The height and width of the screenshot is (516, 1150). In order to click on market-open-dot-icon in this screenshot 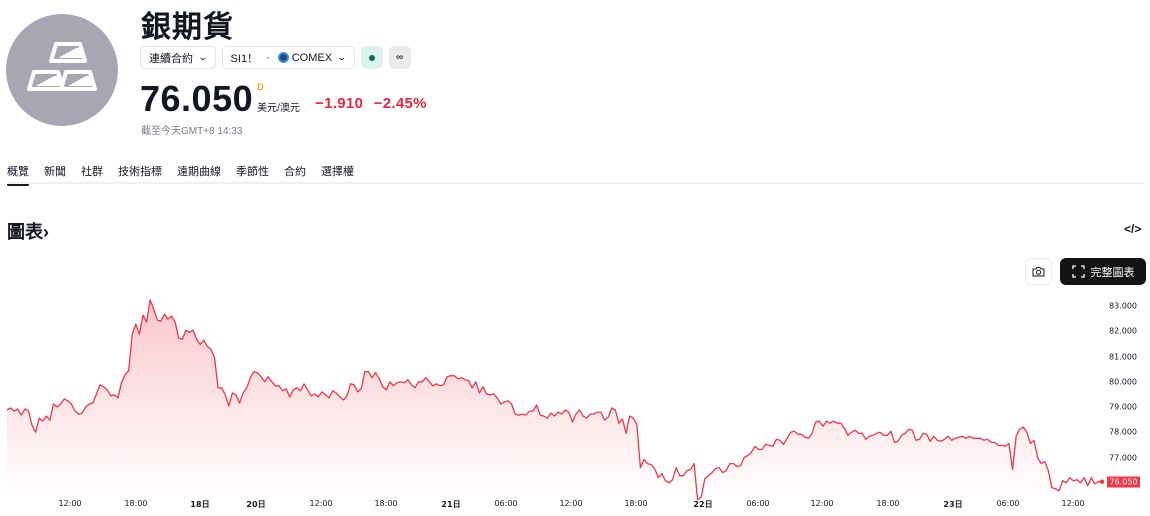, I will do `click(371, 57)`.